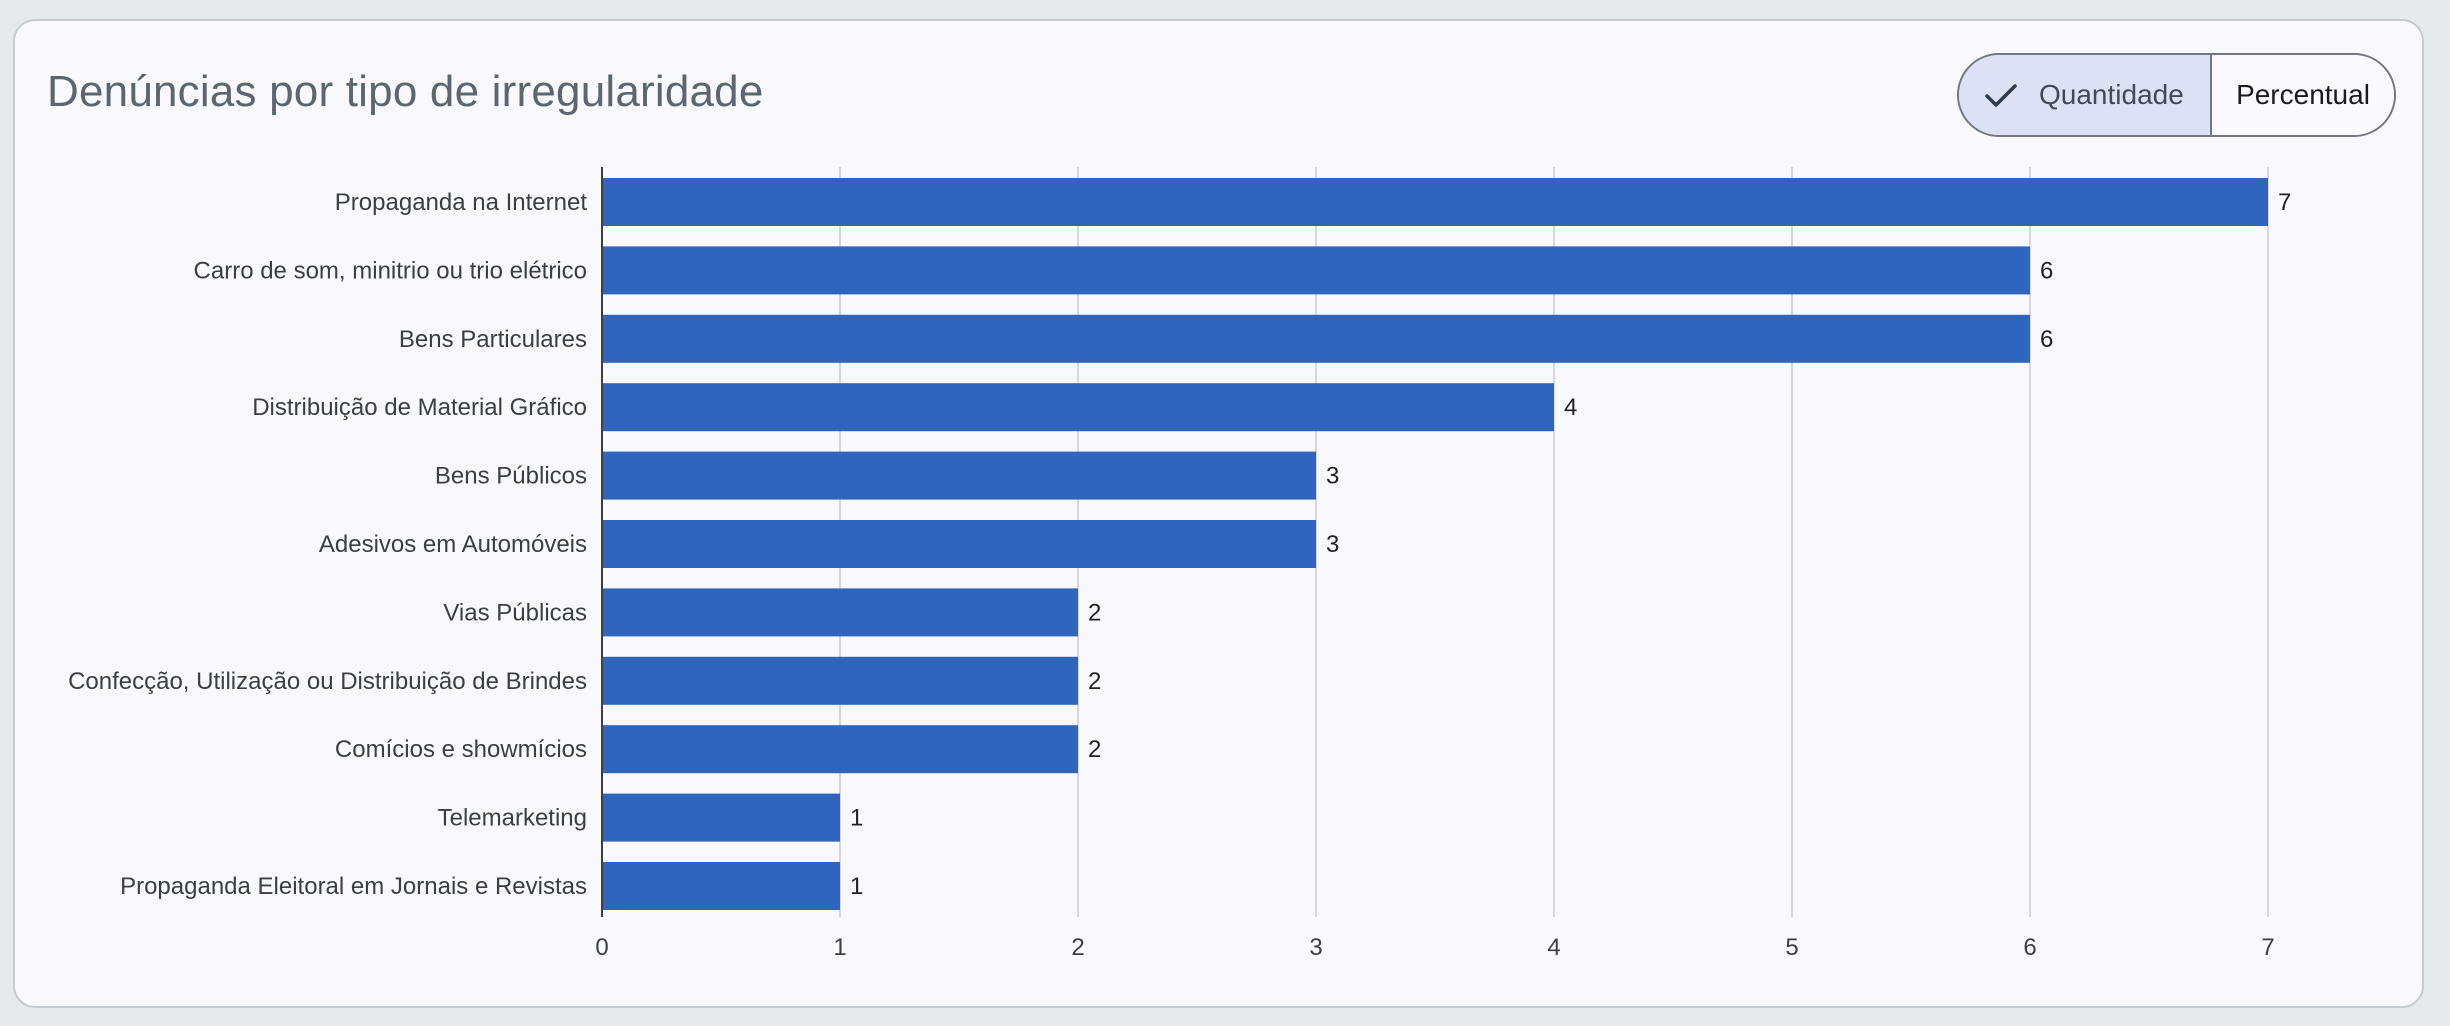  I want to click on category-label: Bens Públicos, so click(511, 476).